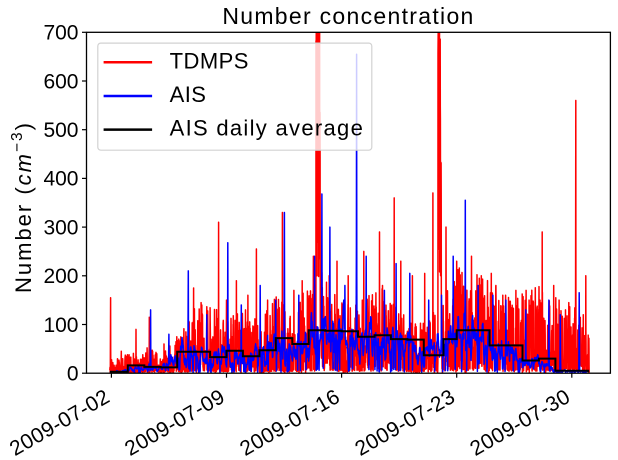 This screenshot has width=618, height=460. I want to click on svg-text: 300, so click(60, 227).